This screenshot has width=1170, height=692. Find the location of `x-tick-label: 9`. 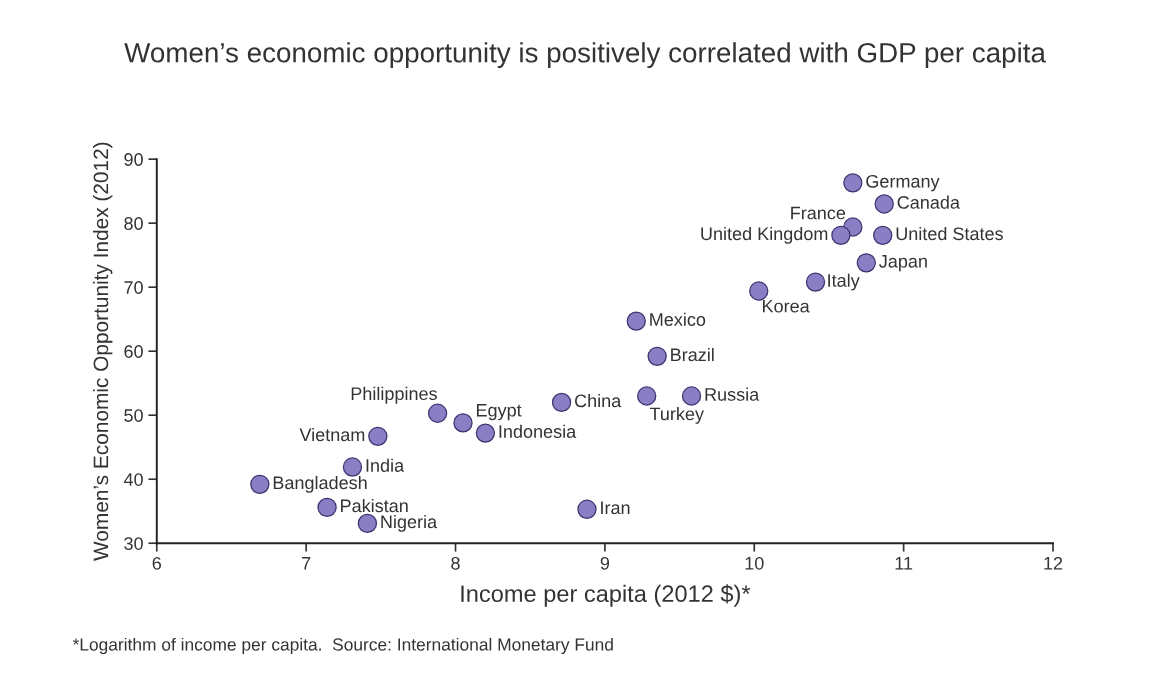

x-tick-label: 9 is located at coordinates (605, 563).